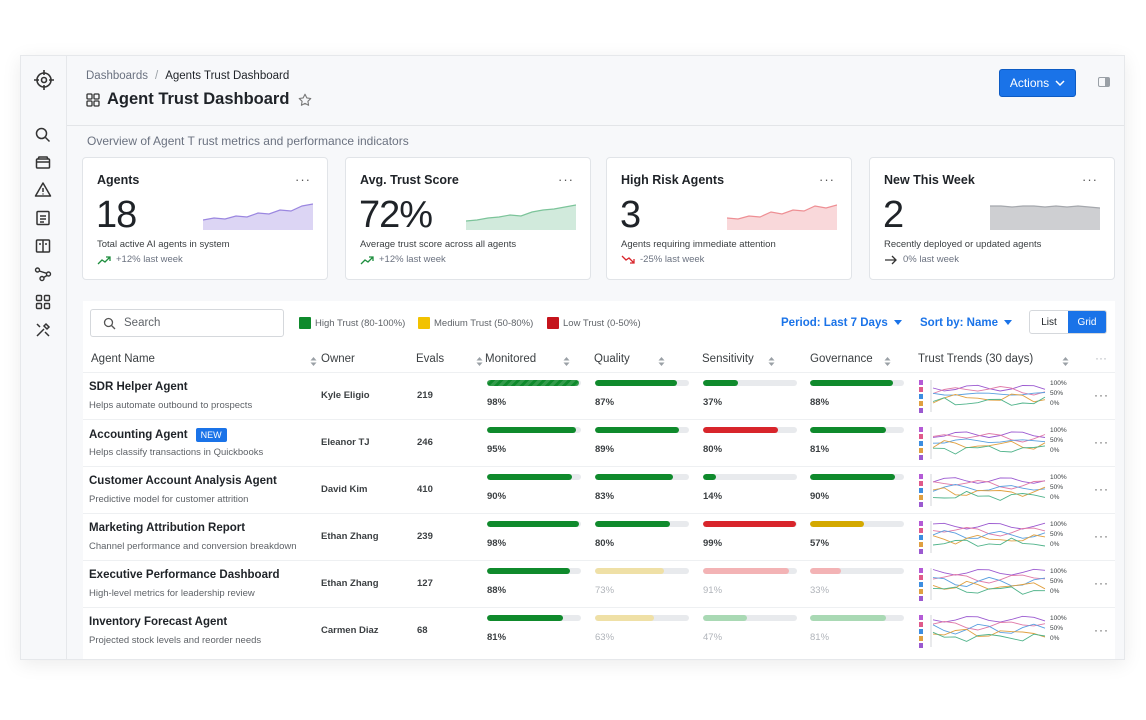 The width and height of the screenshot is (1146, 720). What do you see at coordinates (1087, 322) in the screenshot?
I see `grid-view-button: Grid` at bounding box center [1087, 322].